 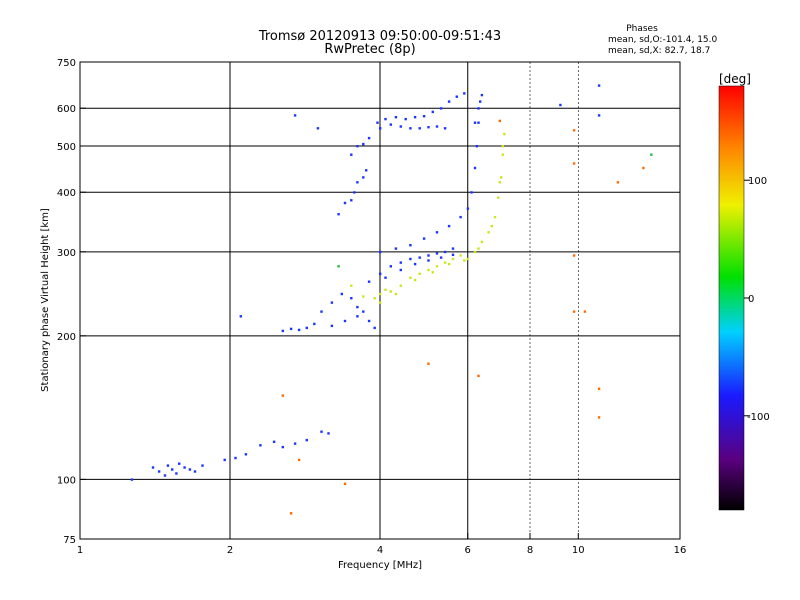 I want to click on x-tick-label: 16, so click(x=680, y=550).